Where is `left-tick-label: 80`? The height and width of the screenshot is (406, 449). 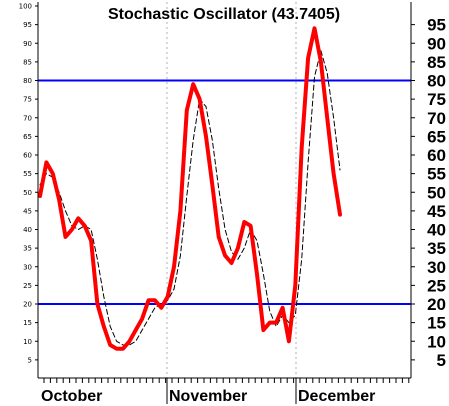
left-tick-label: 80 is located at coordinates (27, 81).